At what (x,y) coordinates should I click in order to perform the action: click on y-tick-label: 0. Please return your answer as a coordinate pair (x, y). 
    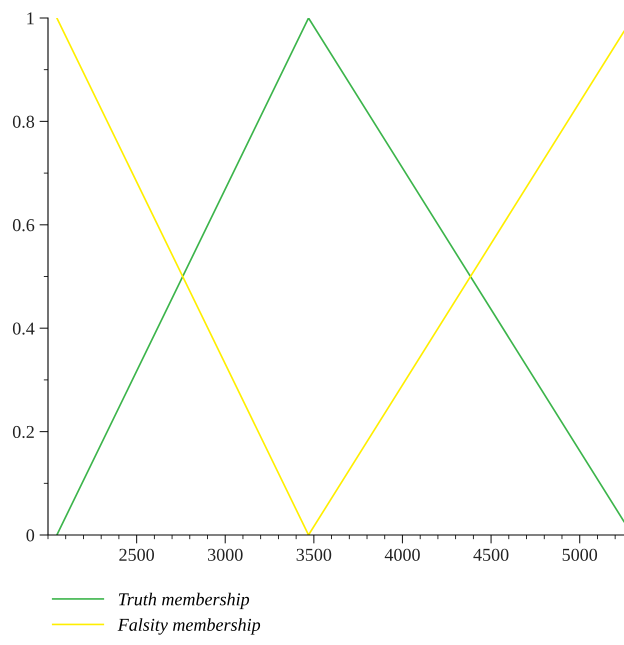
    Looking at the image, I should click on (30, 535).